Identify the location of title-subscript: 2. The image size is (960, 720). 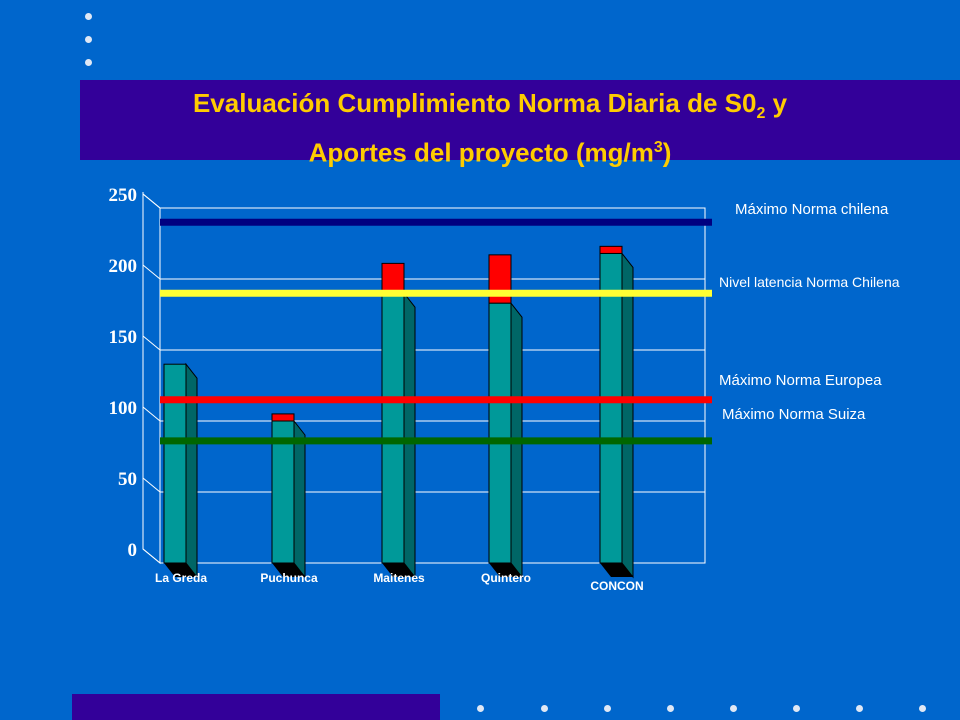
(761, 114).